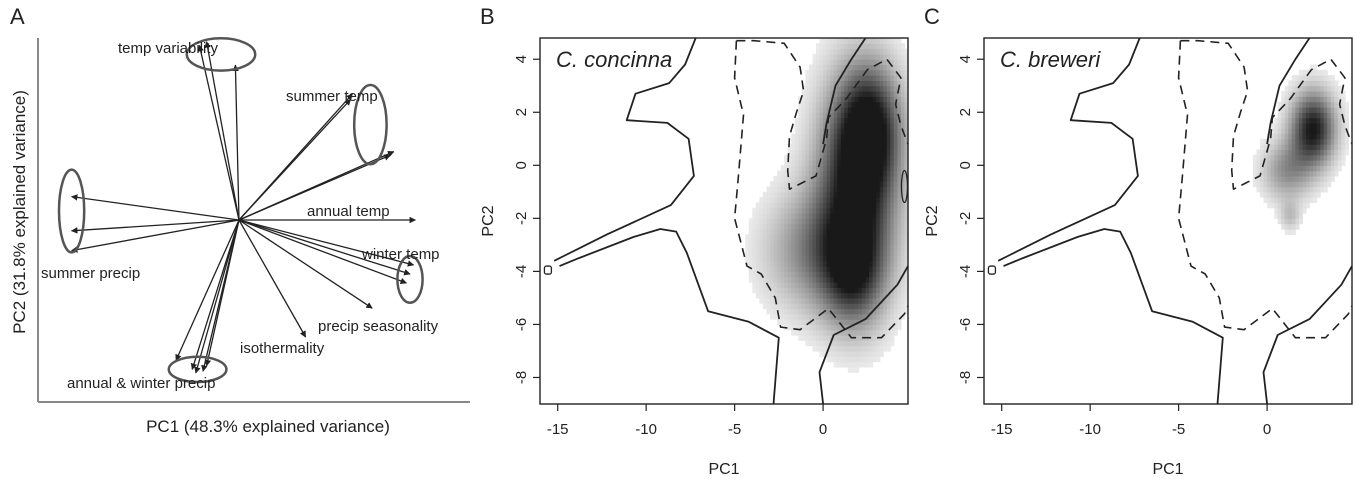  I want to click on x-axis-label-c: PC1, so click(1167, 469).